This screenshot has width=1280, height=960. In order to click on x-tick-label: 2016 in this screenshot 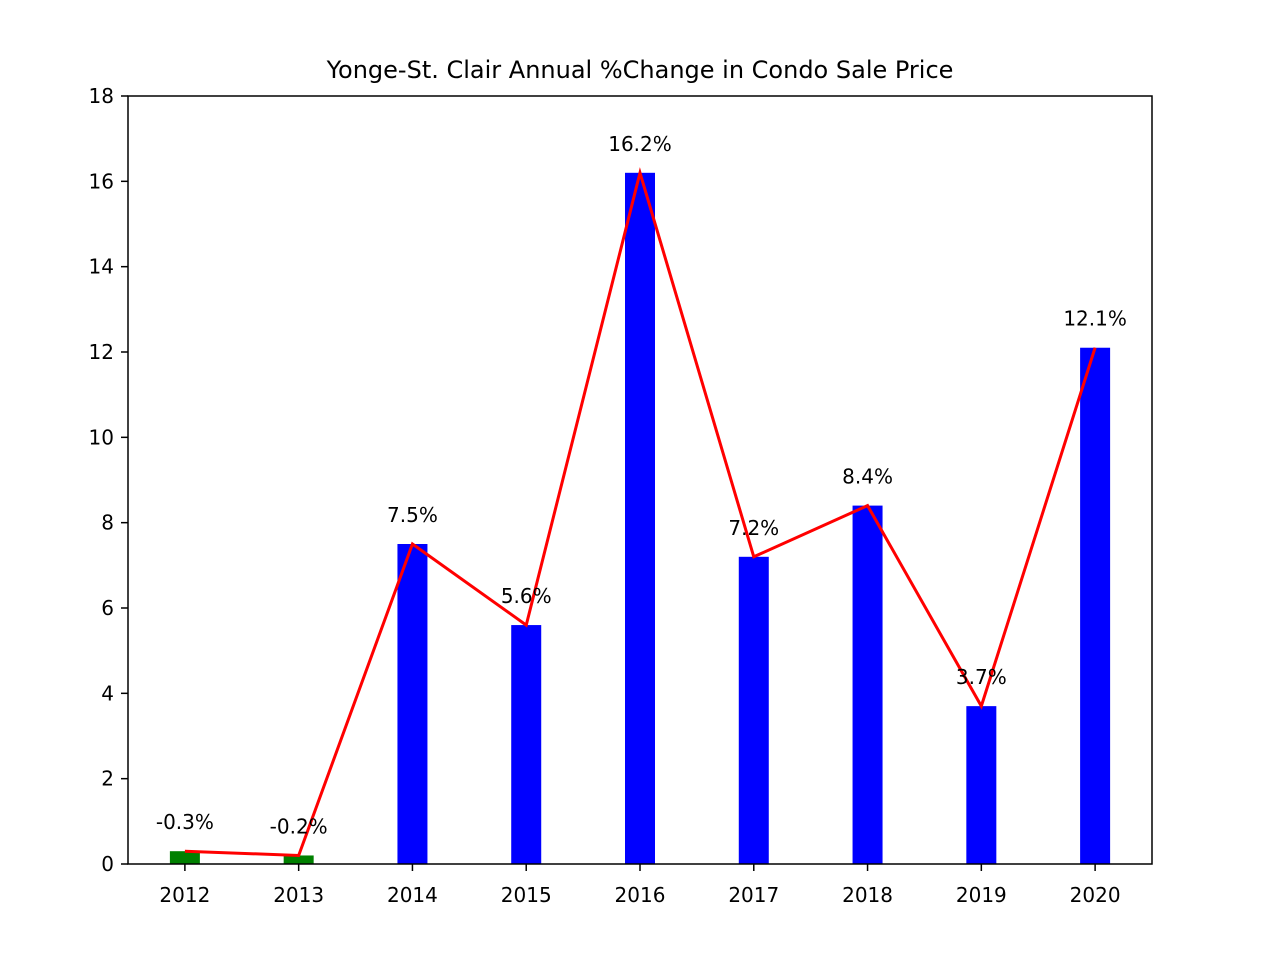, I will do `click(640, 895)`.